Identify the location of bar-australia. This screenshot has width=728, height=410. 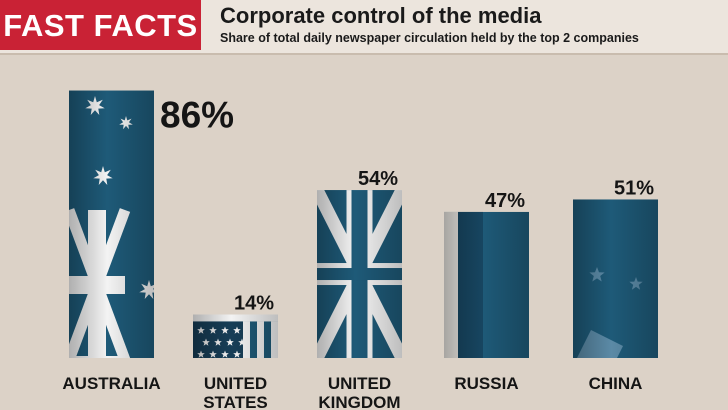
(111, 224).